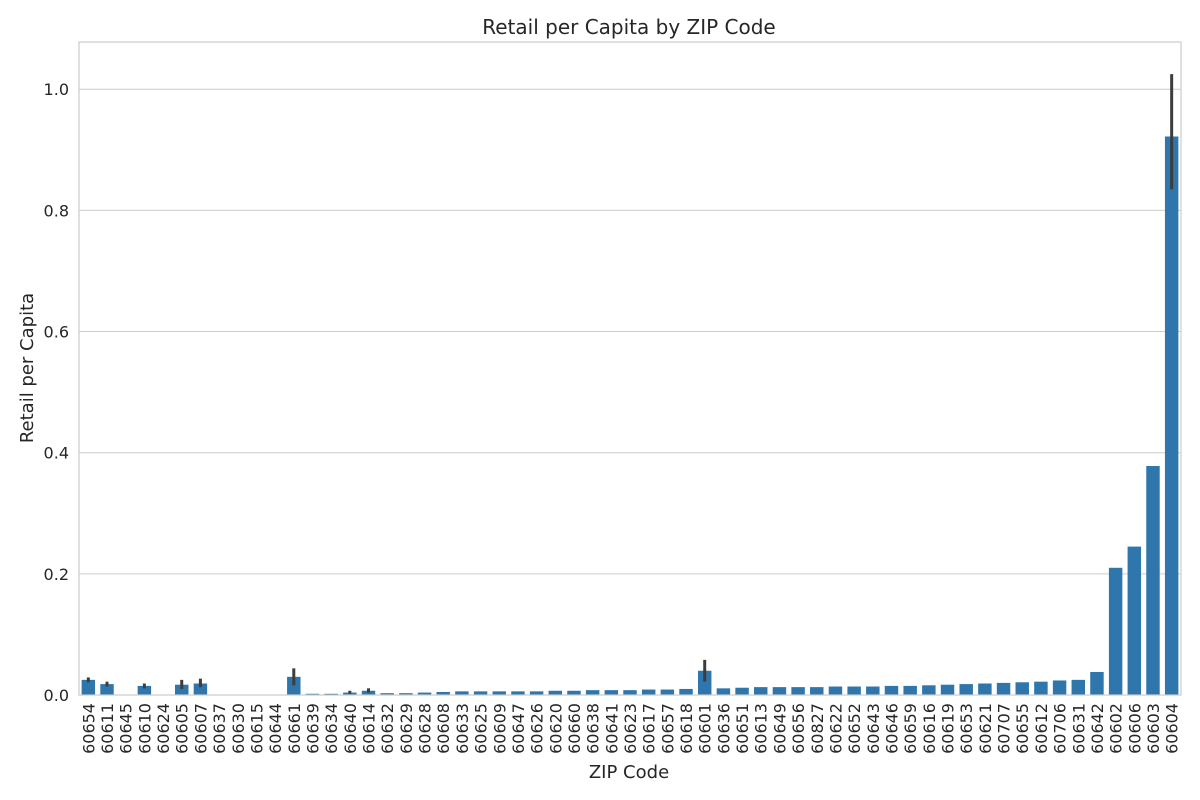  Describe the element at coordinates (238, 728) in the screenshot. I see `x-tick-label: 60630` at that location.